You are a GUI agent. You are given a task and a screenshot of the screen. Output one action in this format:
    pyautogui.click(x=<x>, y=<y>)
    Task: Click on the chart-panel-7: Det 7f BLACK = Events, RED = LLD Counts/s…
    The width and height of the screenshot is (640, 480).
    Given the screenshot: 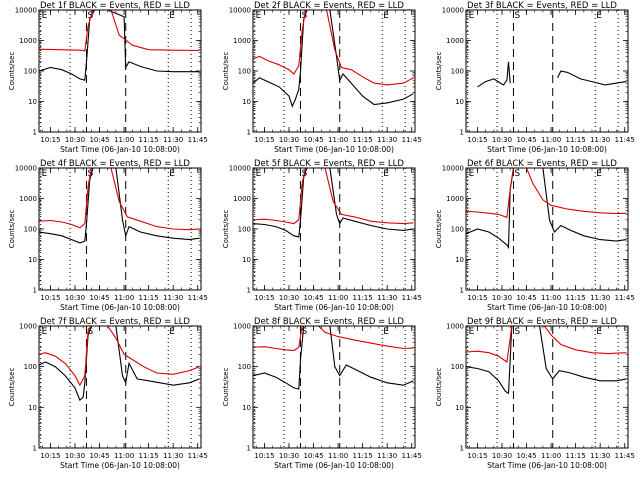 What is the action you would take?
    pyautogui.click(x=108, y=393)
    